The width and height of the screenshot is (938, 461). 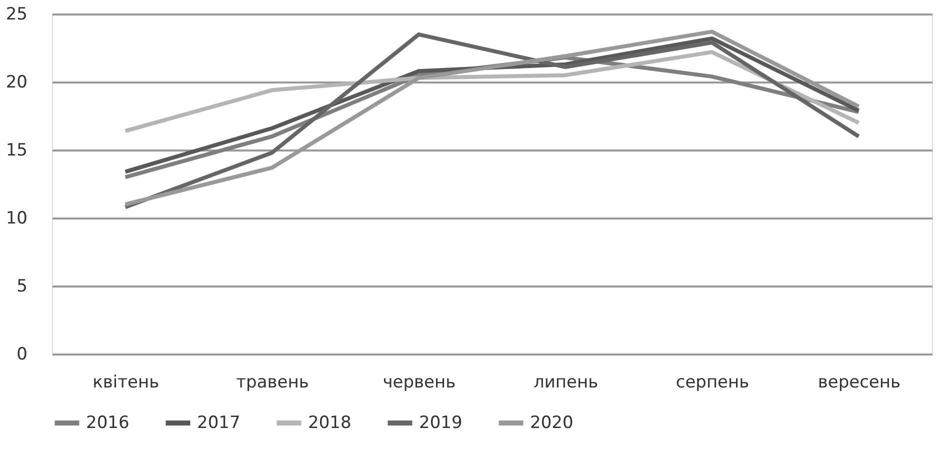 What do you see at coordinates (22, 354) in the screenshot?
I see `y-tick-label: 0` at bounding box center [22, 354].